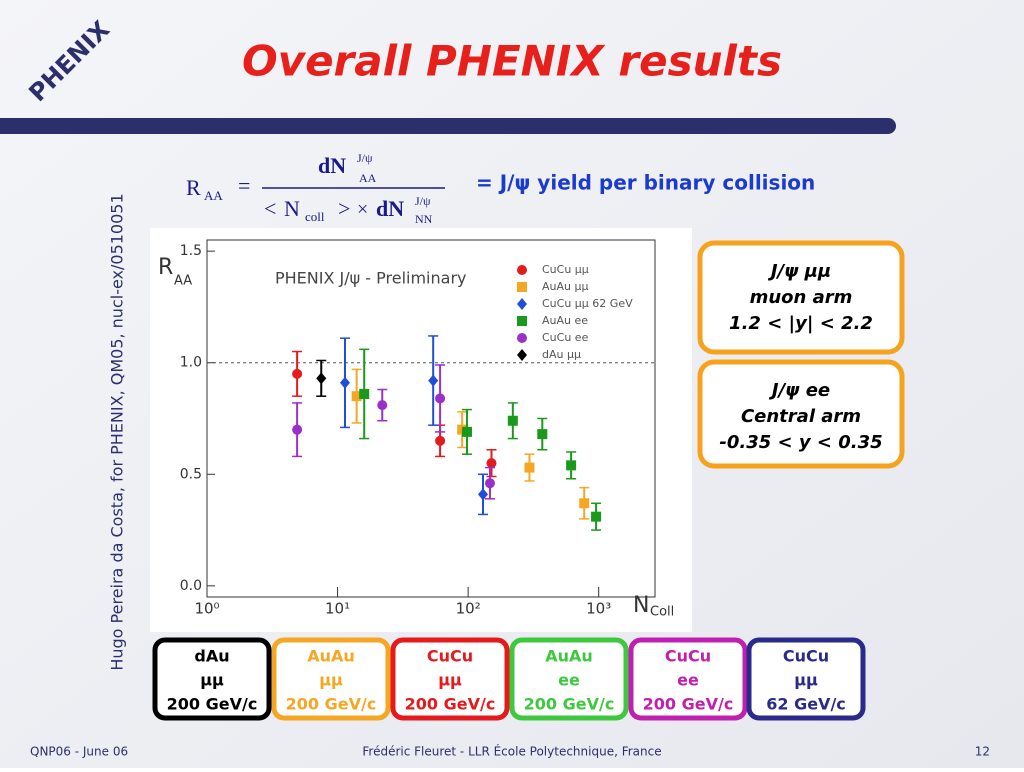 The image size is (1024, 772). What do you see at coordinates (645, 183) in the screenshot?
I see `formula-caption: = J/ψ yield per binary collision` at bounding box center [645, 183].